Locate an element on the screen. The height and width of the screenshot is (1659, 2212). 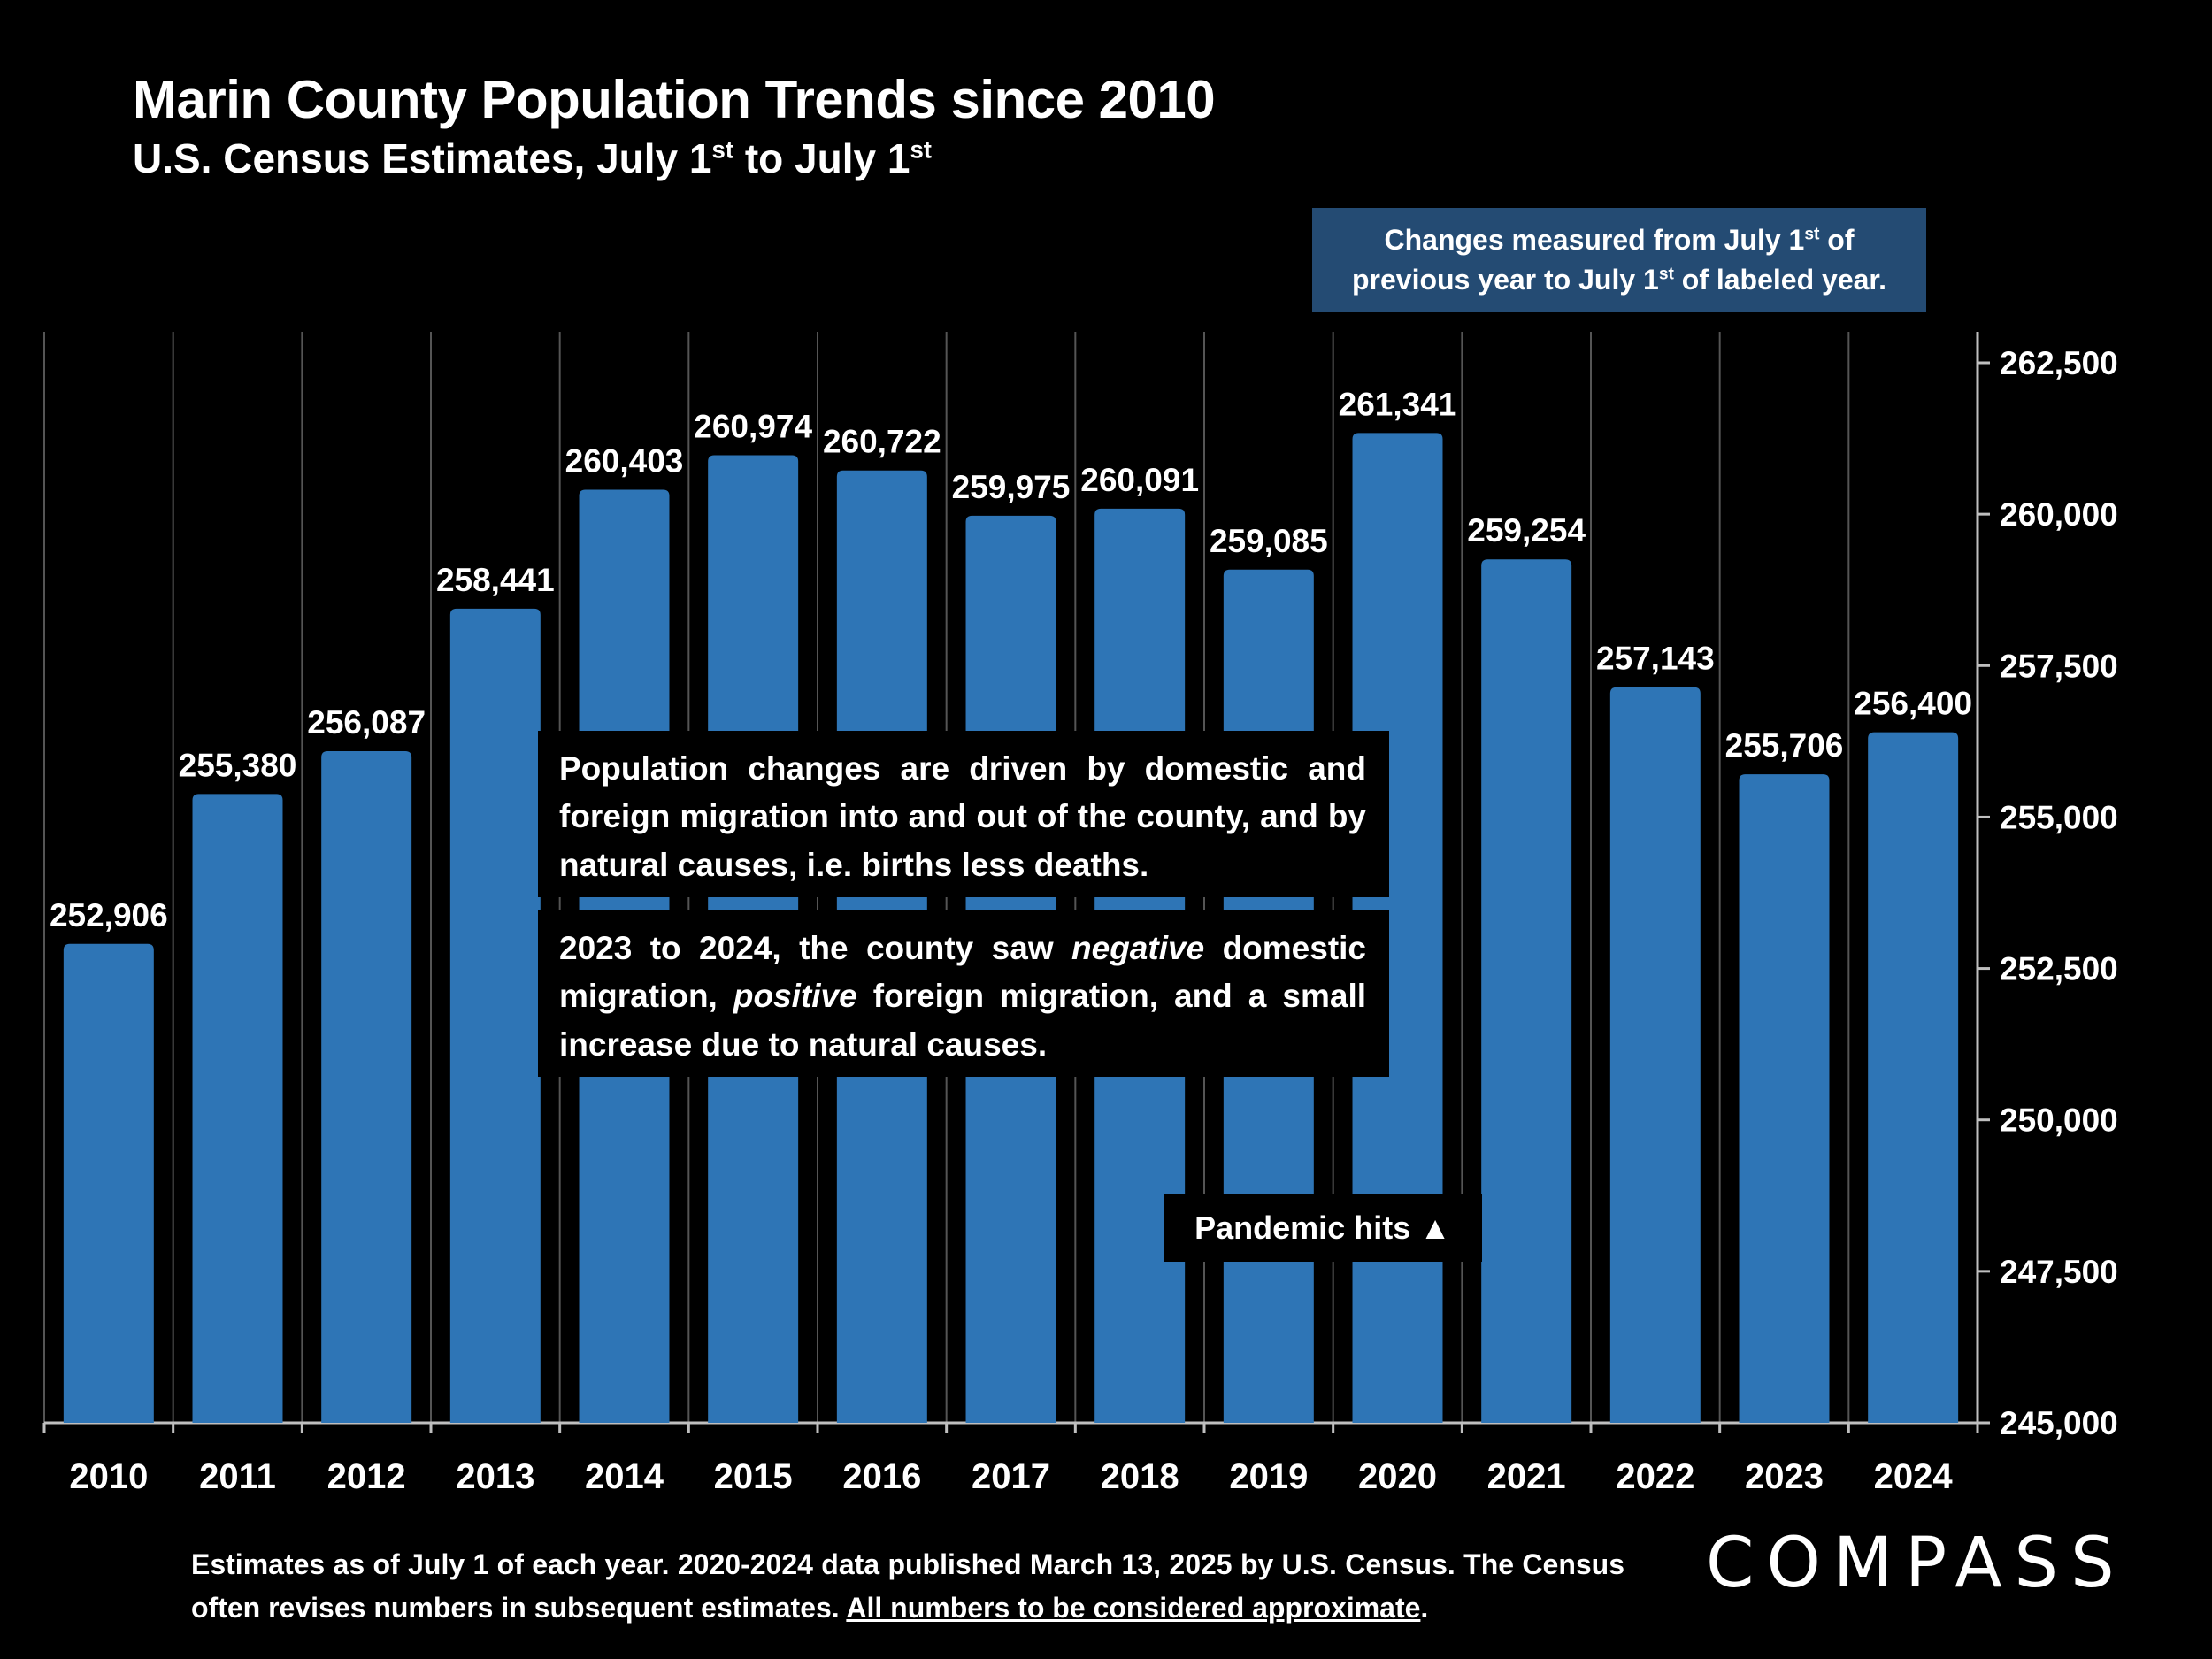
x-tick-label-2019: 2019 is located at coordinates (1269, 1477).